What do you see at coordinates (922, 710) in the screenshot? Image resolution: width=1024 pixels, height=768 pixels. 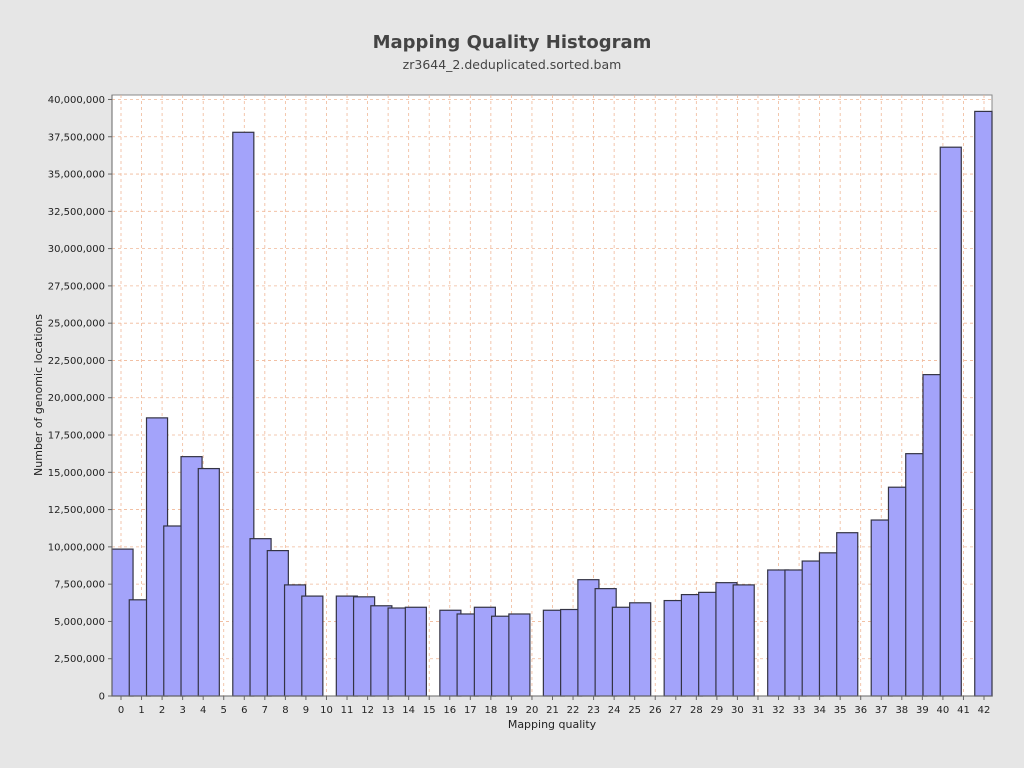 I see `x-tick-label: 39` at bounding box center [922, 710].